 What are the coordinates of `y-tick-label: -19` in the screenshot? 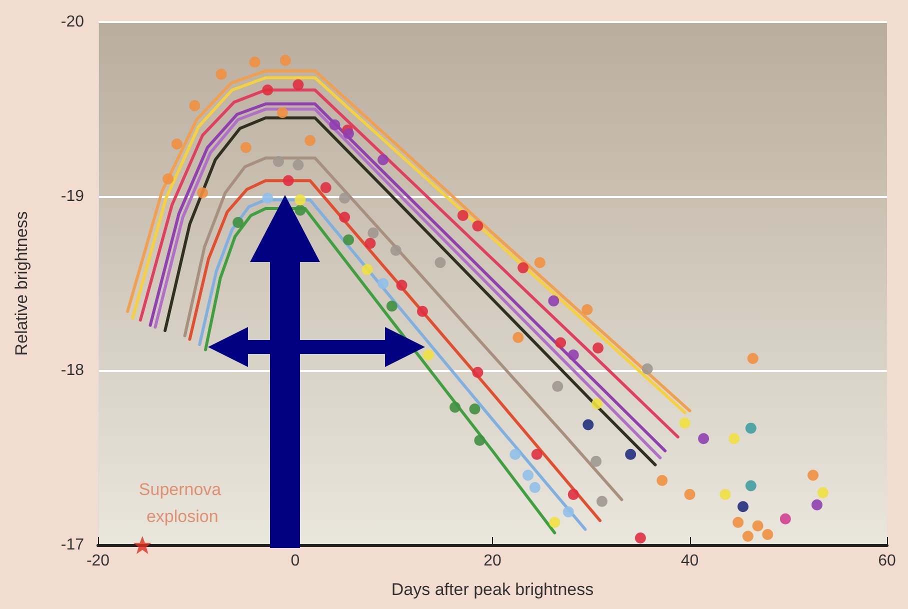 It's located at (72, 196).